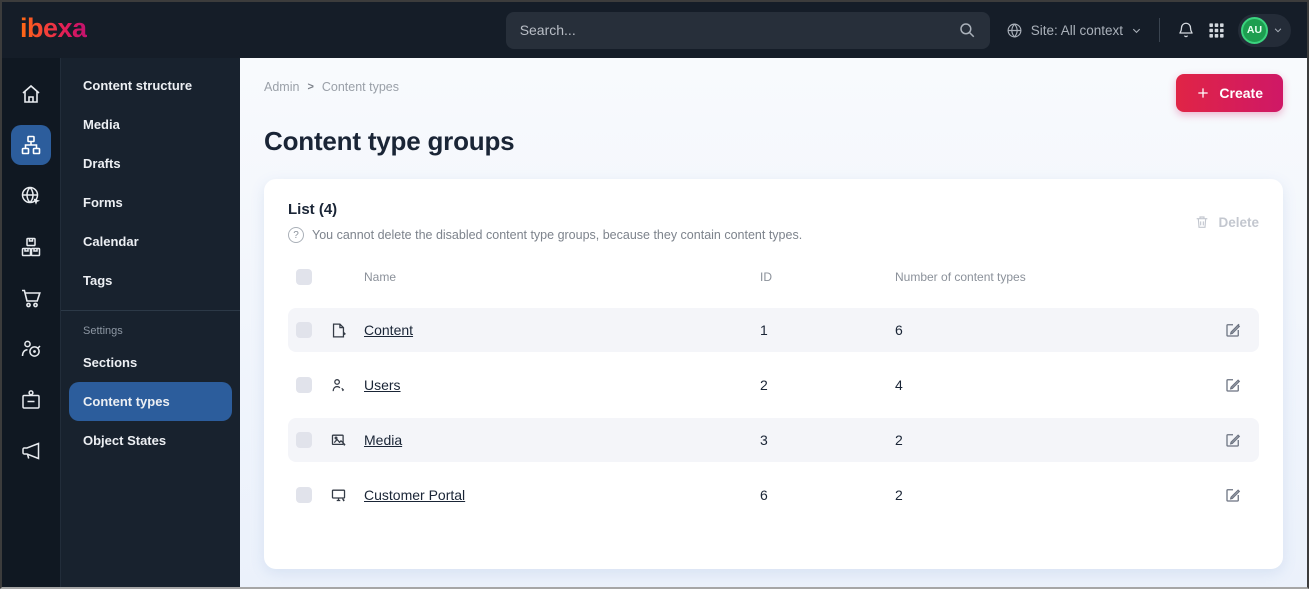 Image resolution: width=1309 pixels, height=589 pixels. I want to click on cart-icon, so click(31, 298).